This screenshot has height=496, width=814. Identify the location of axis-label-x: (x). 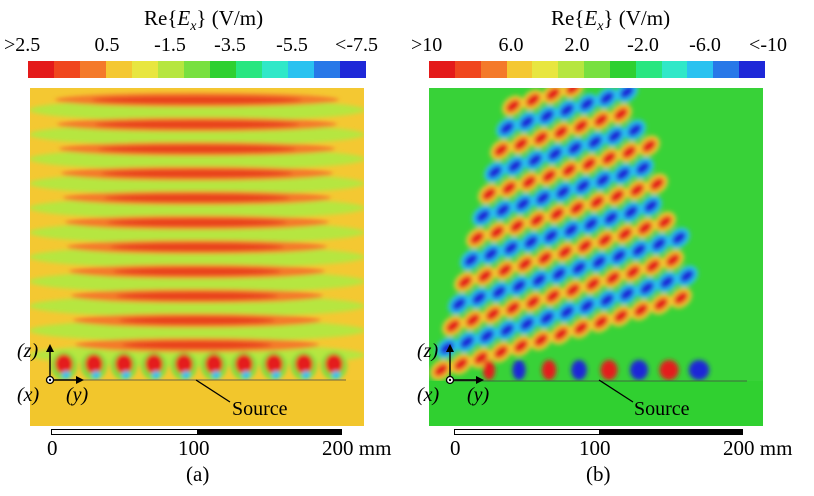
(428, 395).